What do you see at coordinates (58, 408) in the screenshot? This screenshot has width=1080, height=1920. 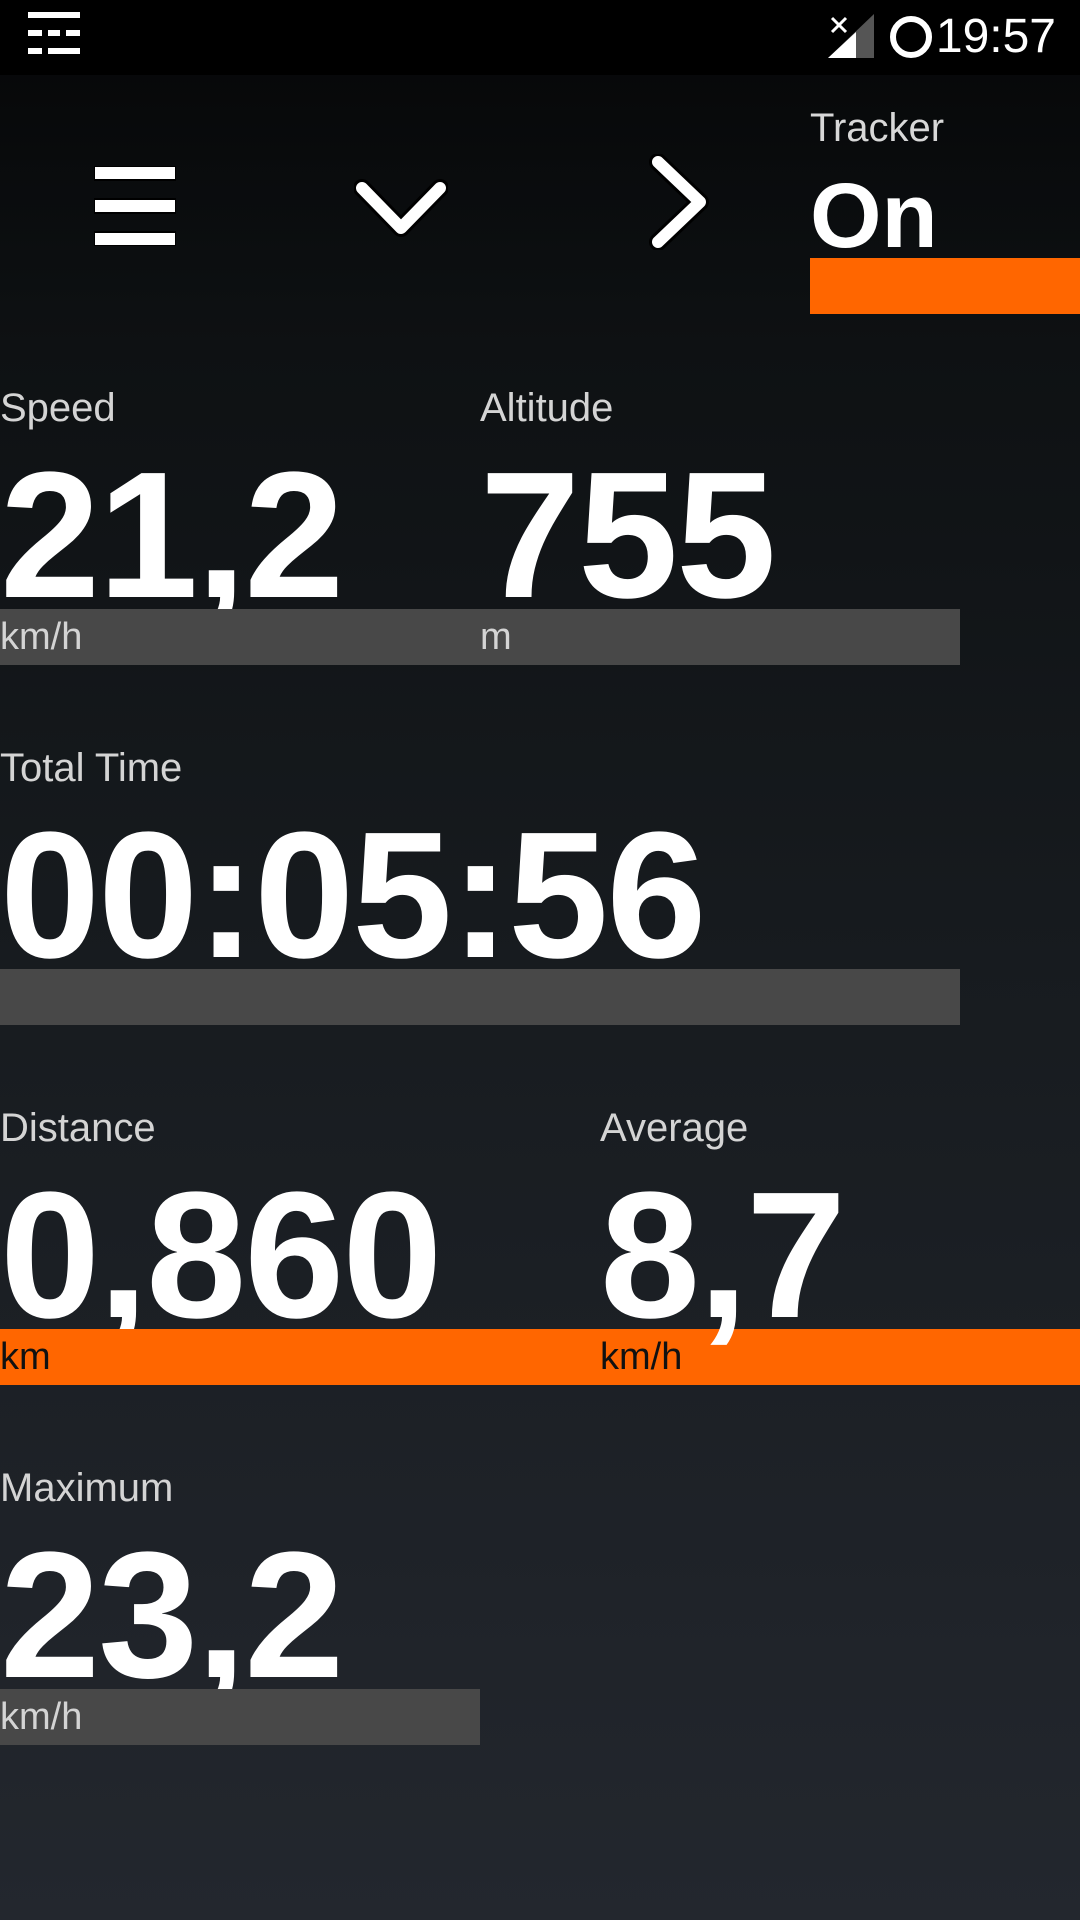 I see `speed-label: Speed` at bounding box center [58, 408].